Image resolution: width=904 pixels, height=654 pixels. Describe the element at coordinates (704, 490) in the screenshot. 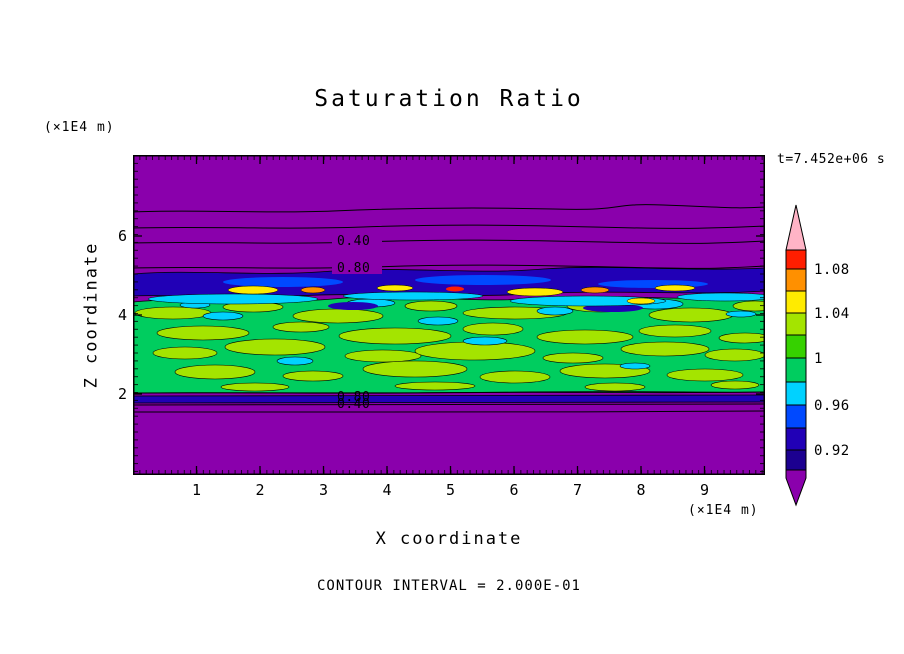

I see `x-tick-label-9: 9` at that location.